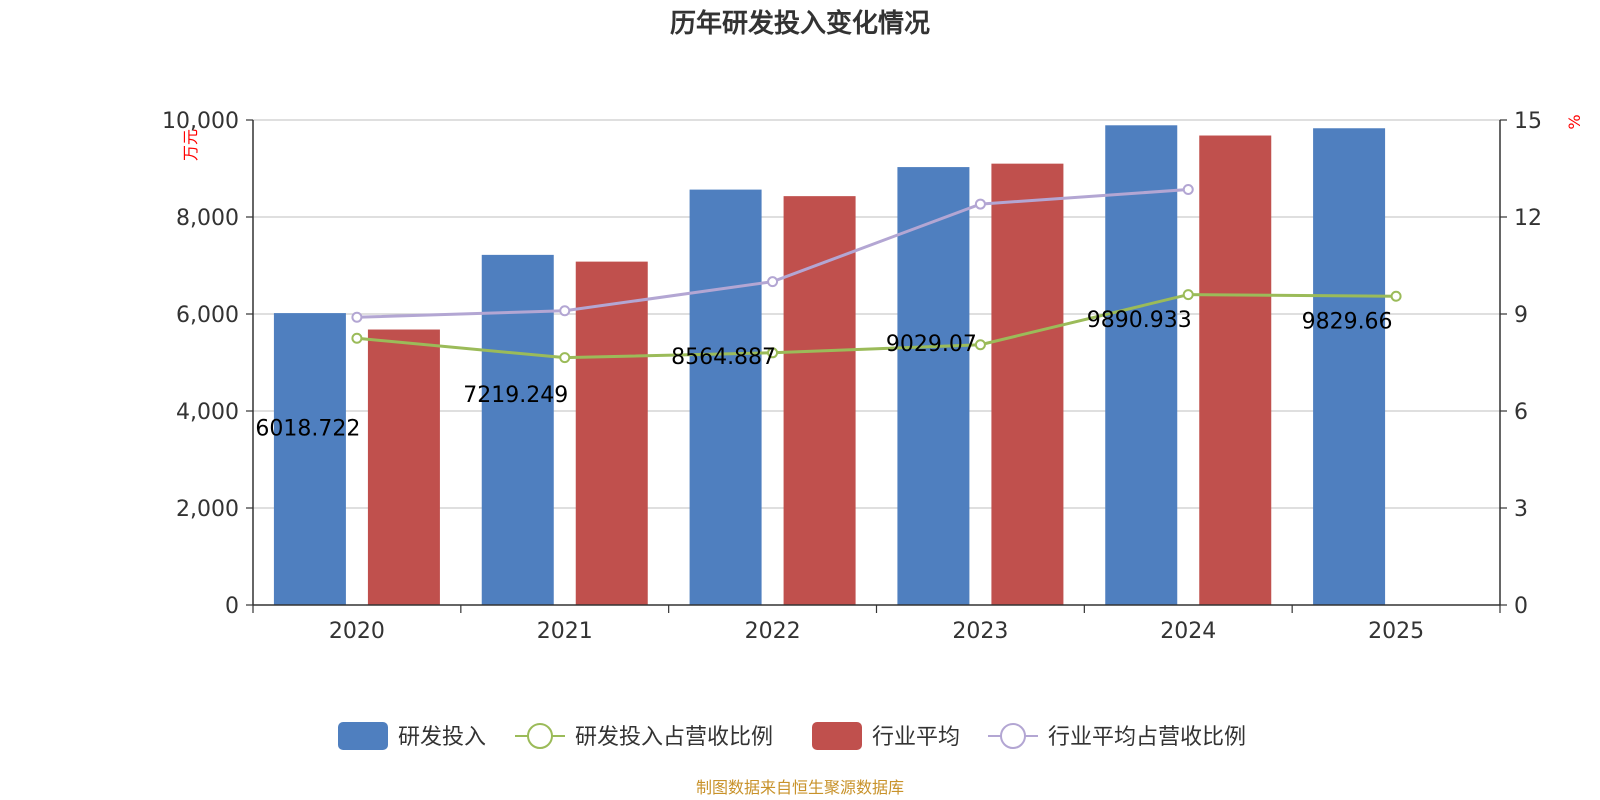 The image size is (1600, 800). What do you see at coordinates (800, 787) in the screenshot?
I see `source-note: 制图数据来自恒生聚源数据库` at bounding box center [800, 787].